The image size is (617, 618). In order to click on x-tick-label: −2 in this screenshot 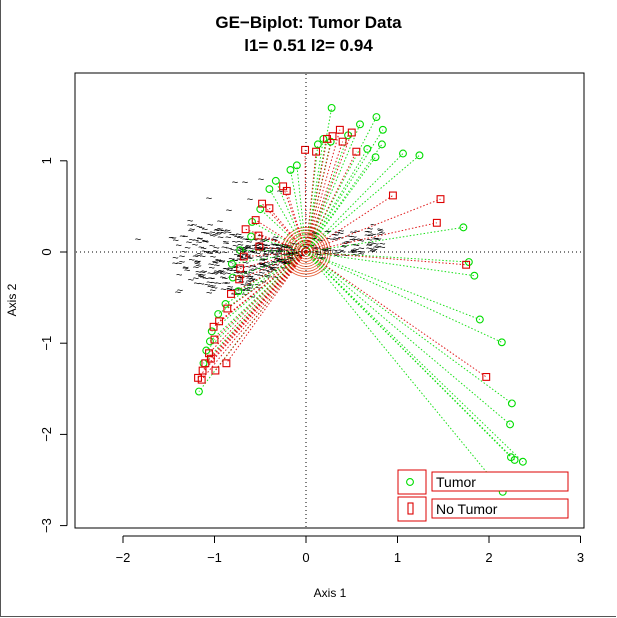, I will do `click(123, 557)`.